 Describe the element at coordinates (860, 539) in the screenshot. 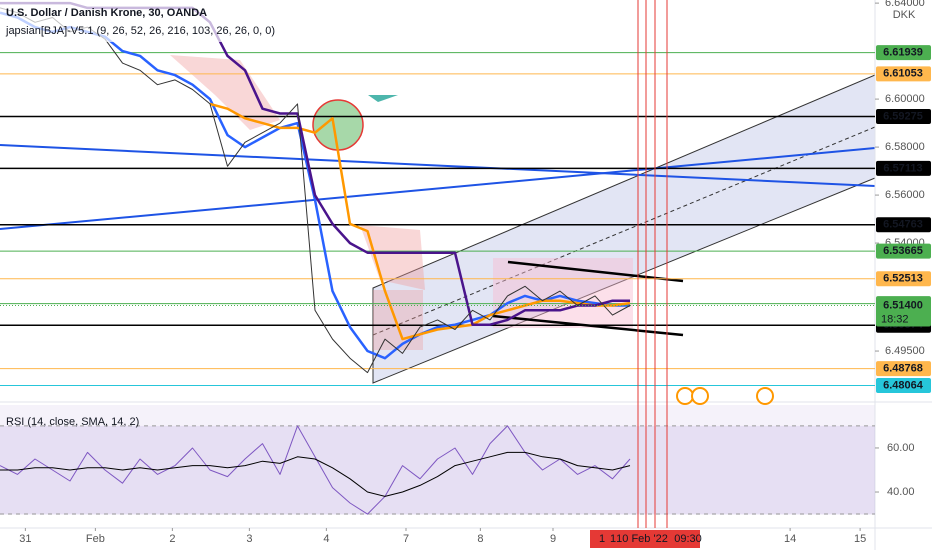

I see `x-tick-label: 15` at that location.